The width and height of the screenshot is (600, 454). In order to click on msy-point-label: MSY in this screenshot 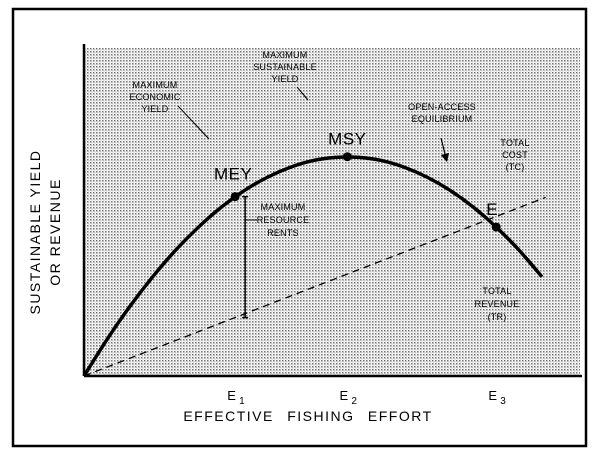, I will do `click(347, 139)`.